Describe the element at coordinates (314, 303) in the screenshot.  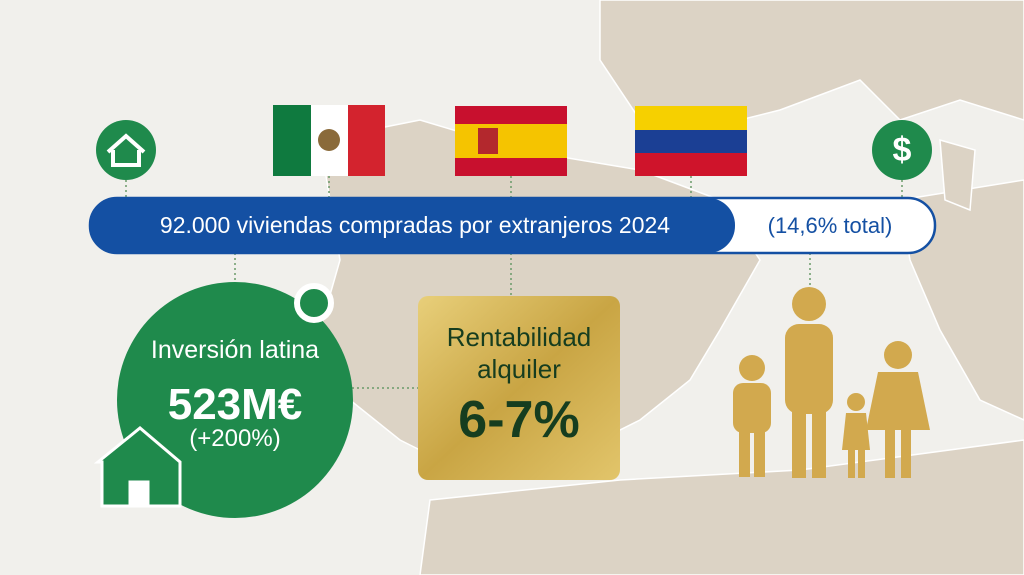
I see `dot` at that location.